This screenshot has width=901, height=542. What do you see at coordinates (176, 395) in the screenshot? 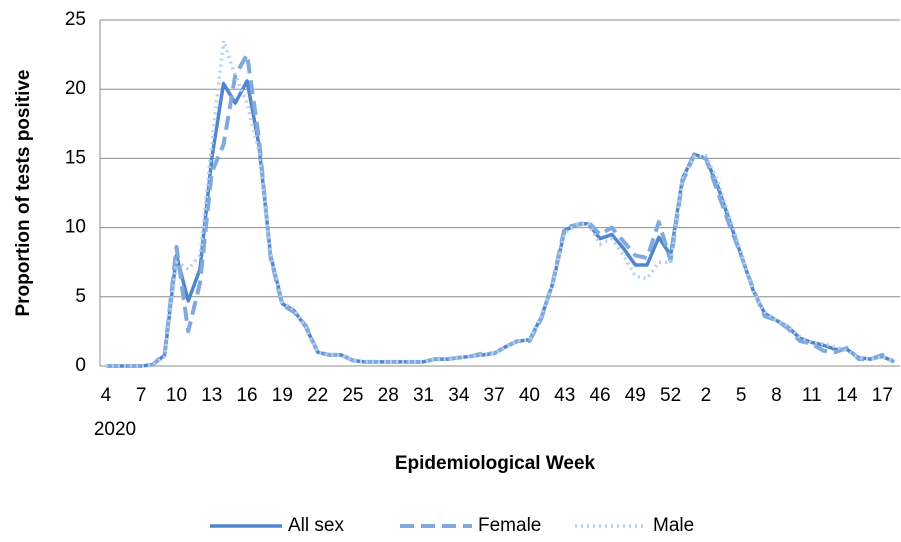
I see `x-tick-label: 10` at bounding box center [176, 395].